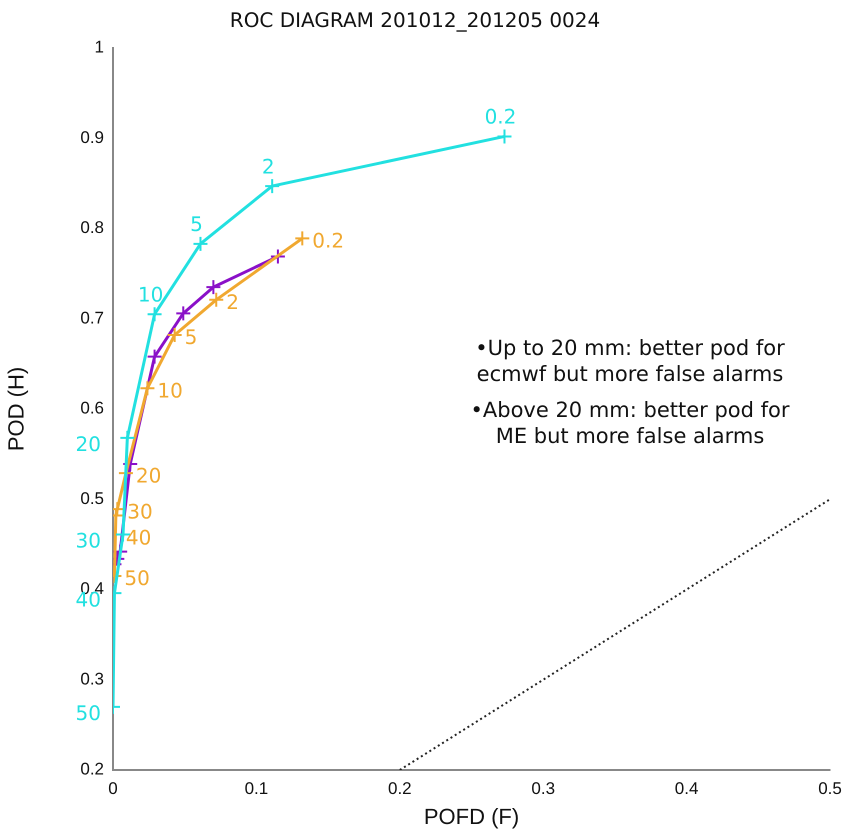 The width and height of the screenshot is (848, 835). Describe the element at coordinates (256, 788) in the screenshot. I see `x-tick-label: 0.1` at that location.